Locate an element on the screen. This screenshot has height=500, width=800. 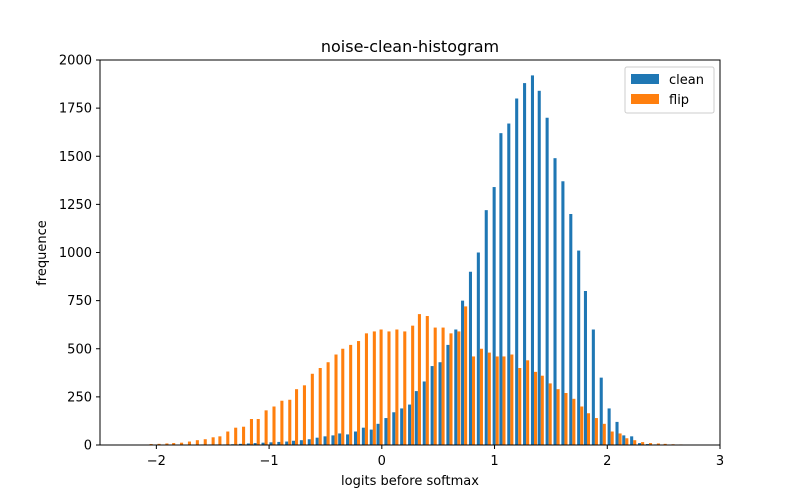
x-axis-label: logits before softmax is located at coordinates (410, 481).